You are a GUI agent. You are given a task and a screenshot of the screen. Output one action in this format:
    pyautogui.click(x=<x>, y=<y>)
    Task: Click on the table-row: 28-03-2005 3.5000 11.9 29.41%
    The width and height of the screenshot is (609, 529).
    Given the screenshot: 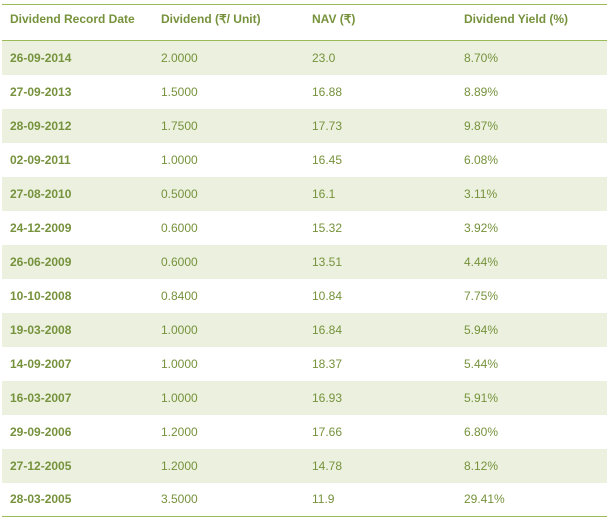 What is the action you would take?
    pyautogui.click(x=304, y=500)
    